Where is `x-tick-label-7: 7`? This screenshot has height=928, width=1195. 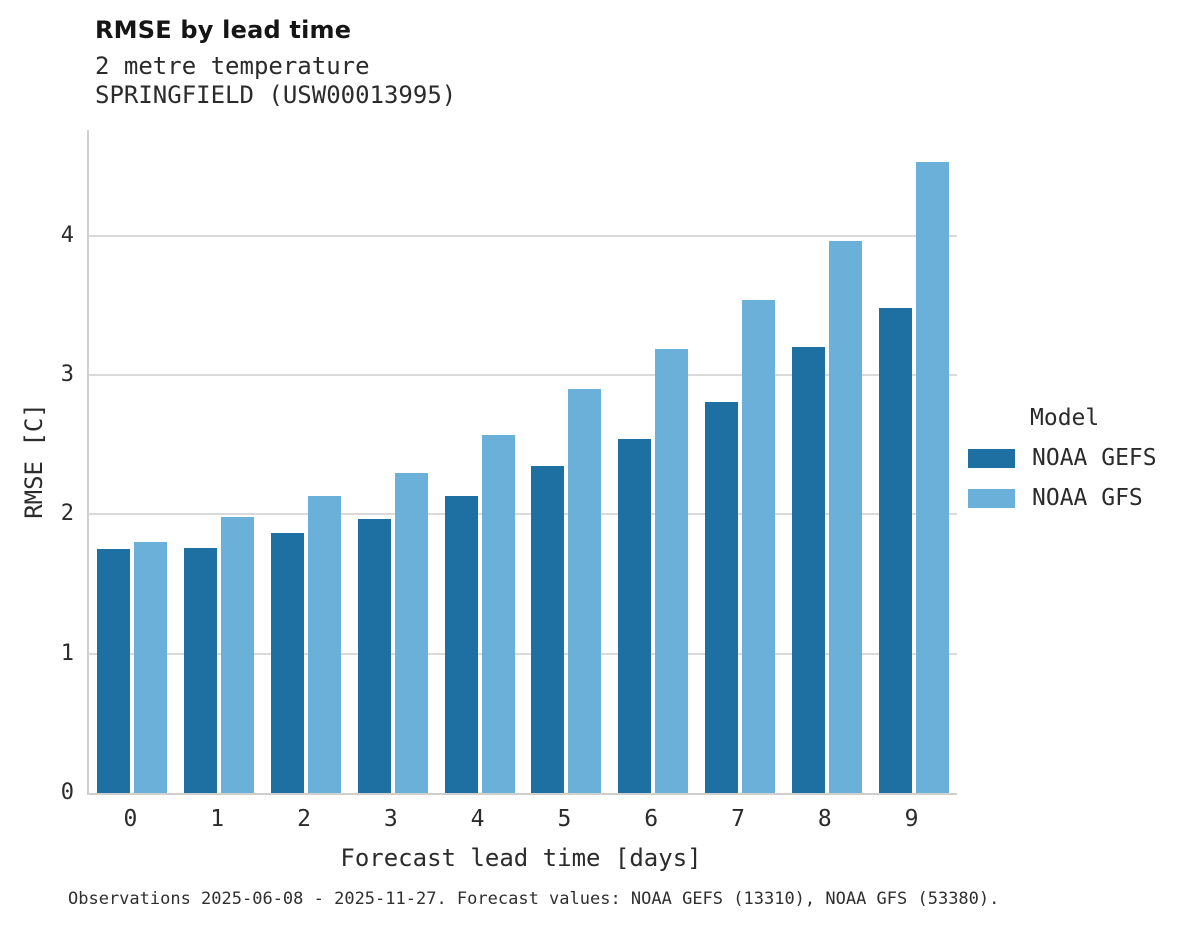
x-tick-label-7: 7 is located at coordinates (738, 819).